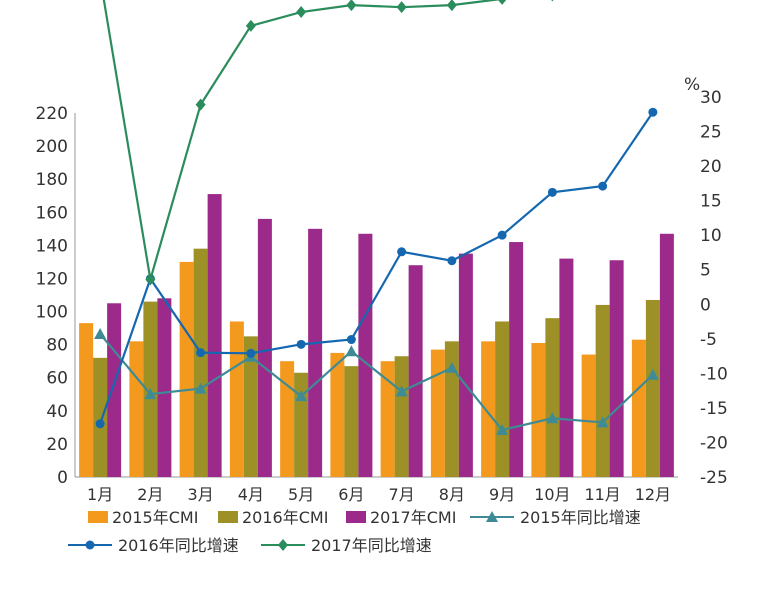 The width and height of the screenshot is (765, 604). What do you see at coordinates (705, 305) in the screenshot?
I see `right-tick-label: 0` at bounding box center [705, 305].